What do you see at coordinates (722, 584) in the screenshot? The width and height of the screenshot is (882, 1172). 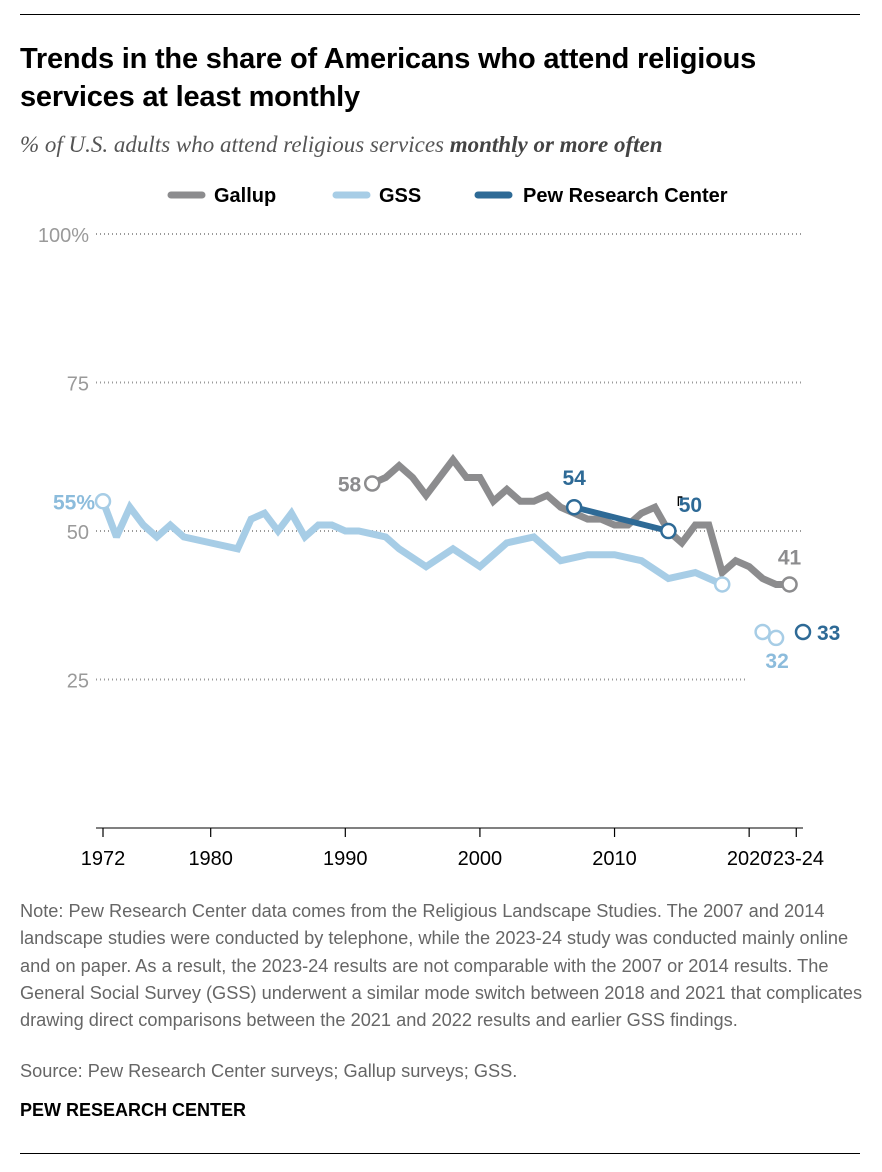 I see `marker-gss-2018` at bounding box center [722, 584].